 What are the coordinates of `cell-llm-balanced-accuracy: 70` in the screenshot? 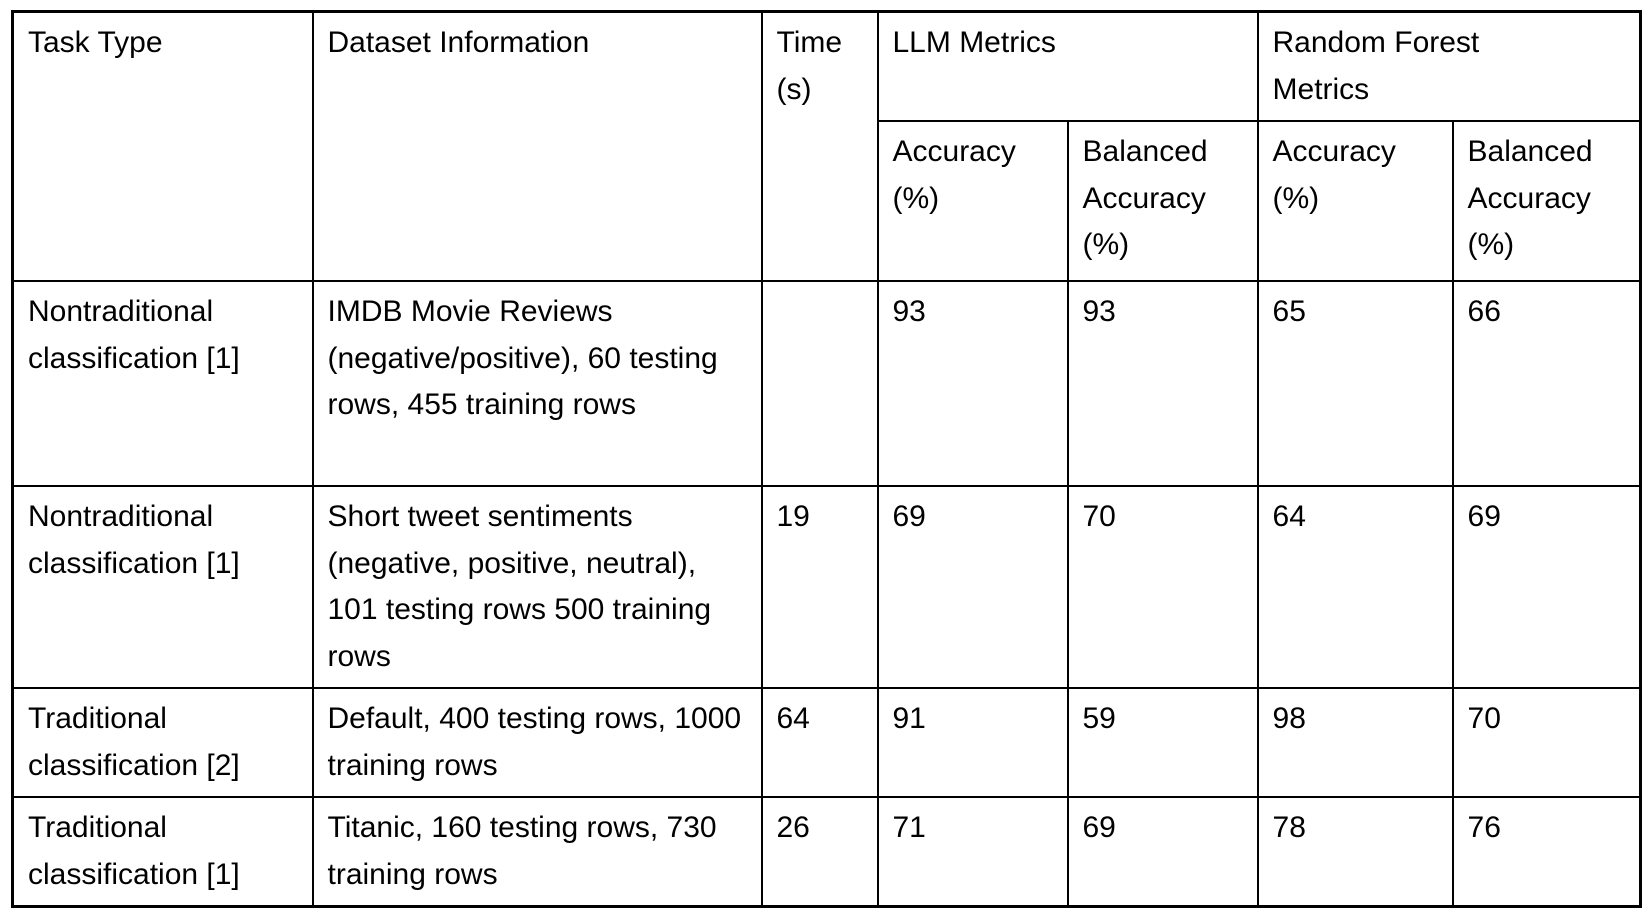 It's located at (1162, 587).